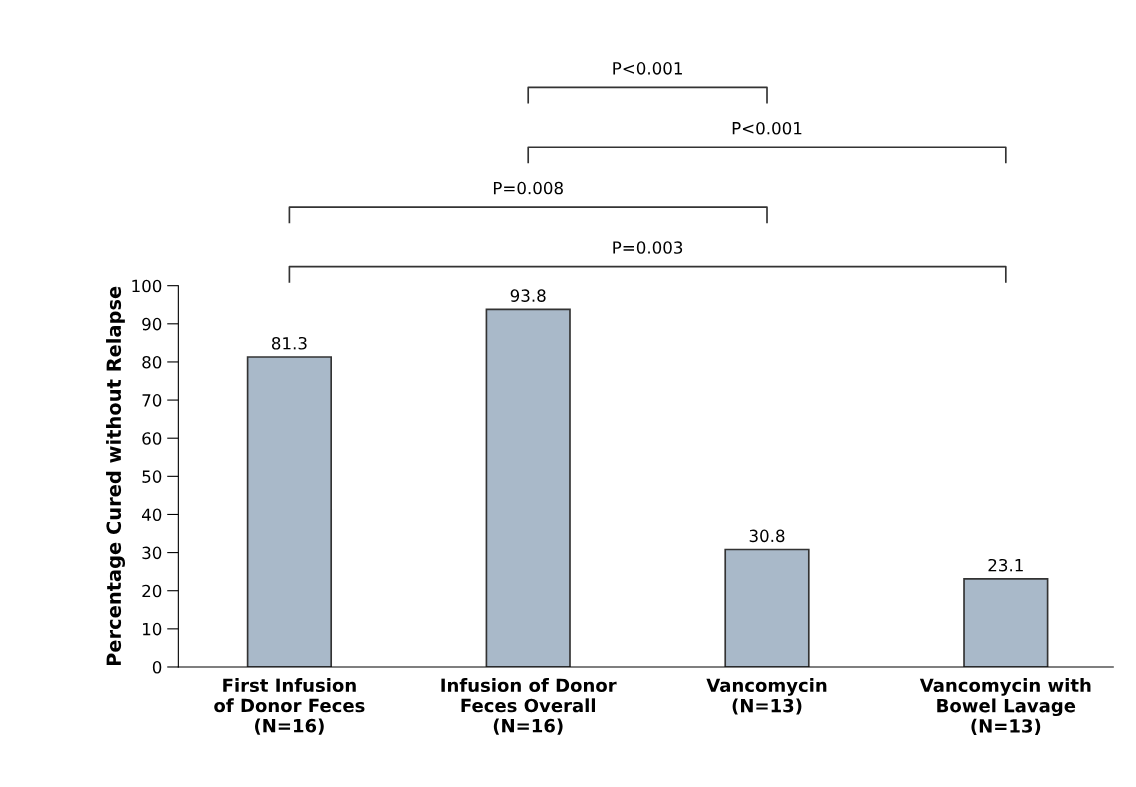 The width and height of the screenshot is (1136, 787). What do you see at coordinates (289, 343) in the screenshot?
I see `data-label: 81.3` at bounding box center [289, 343].